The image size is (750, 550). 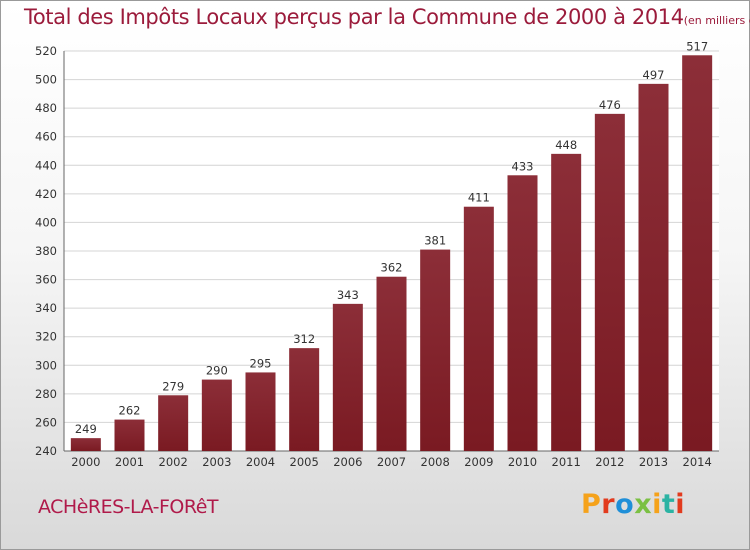 What do you see at coordinates (46, 80) in the screenshot?
I see `y-tick-label: 500` at bounding box center [46, 80].